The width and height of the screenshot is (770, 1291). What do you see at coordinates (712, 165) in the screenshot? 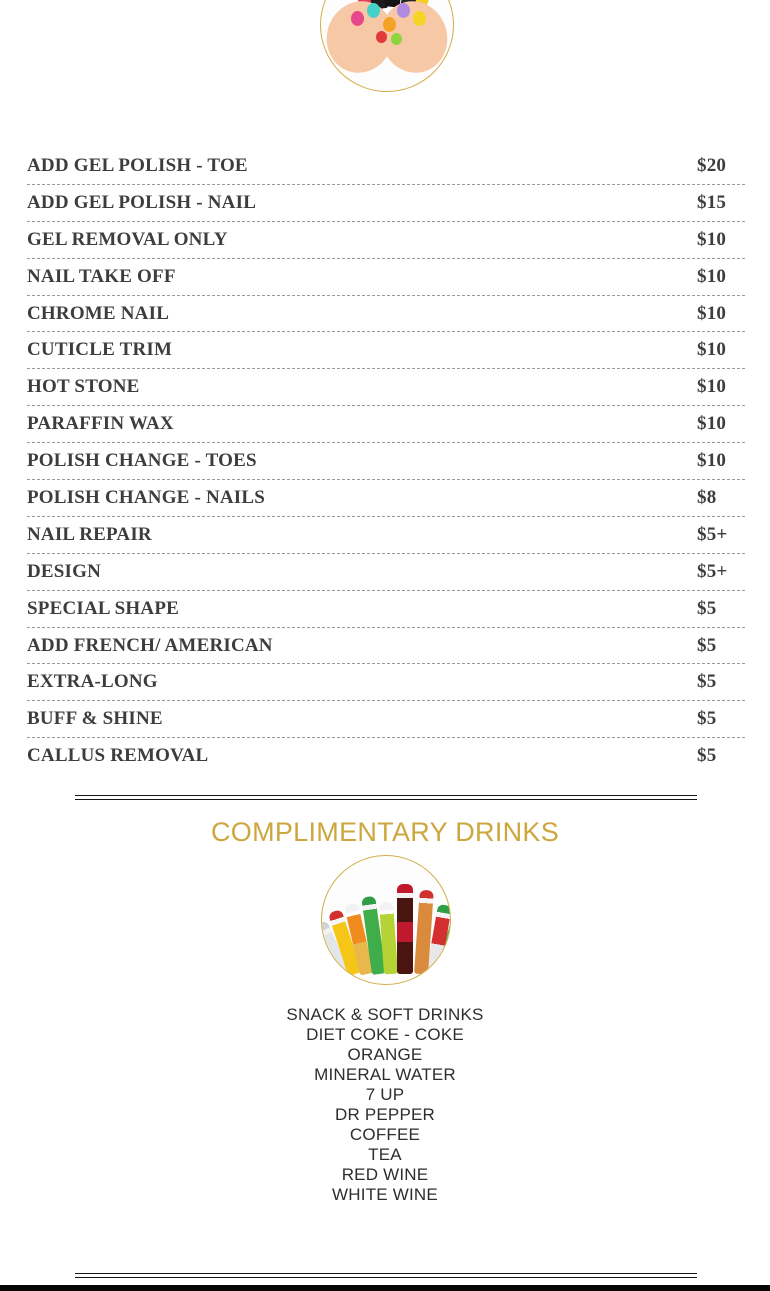
I see `service-price: $20` at bounding box center [712, 165].